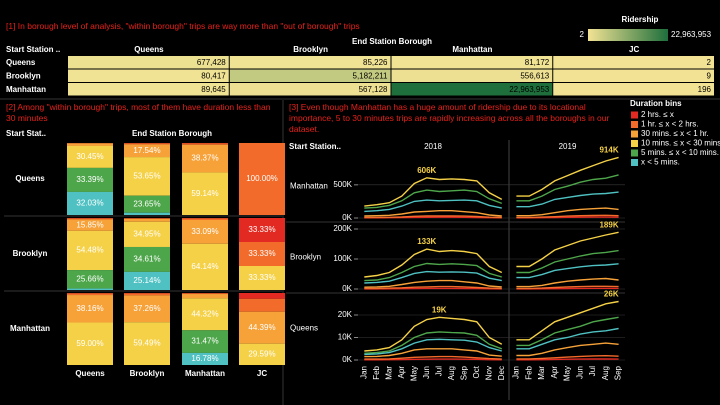 The width and height of the screenshot is (720, 405). I want to click on x-tick-label: Jul, so click(592, 371).